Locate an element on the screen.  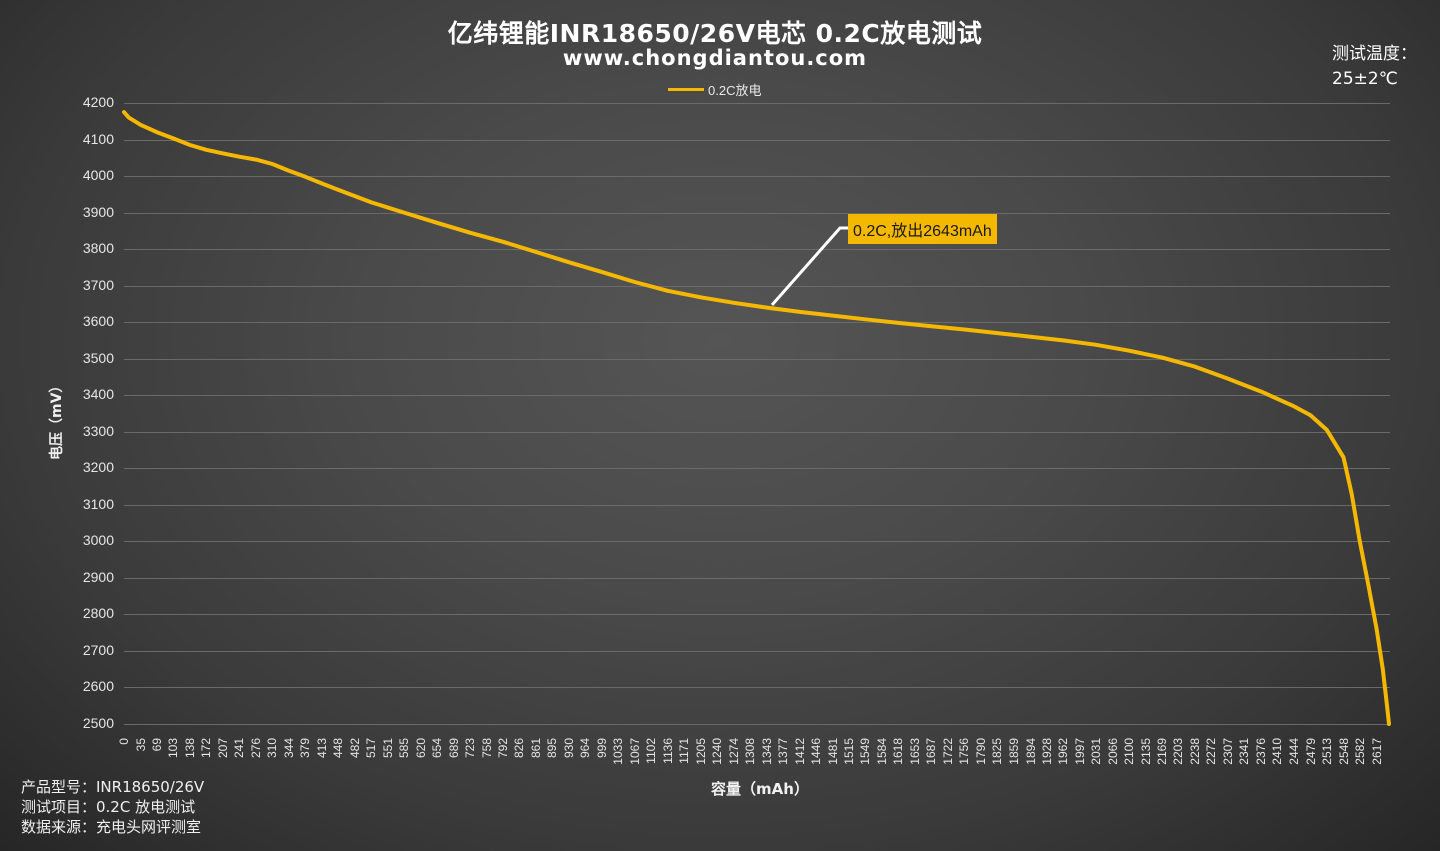
x-axis-title: 容量（mAh） is located at coordinates (760, 789).